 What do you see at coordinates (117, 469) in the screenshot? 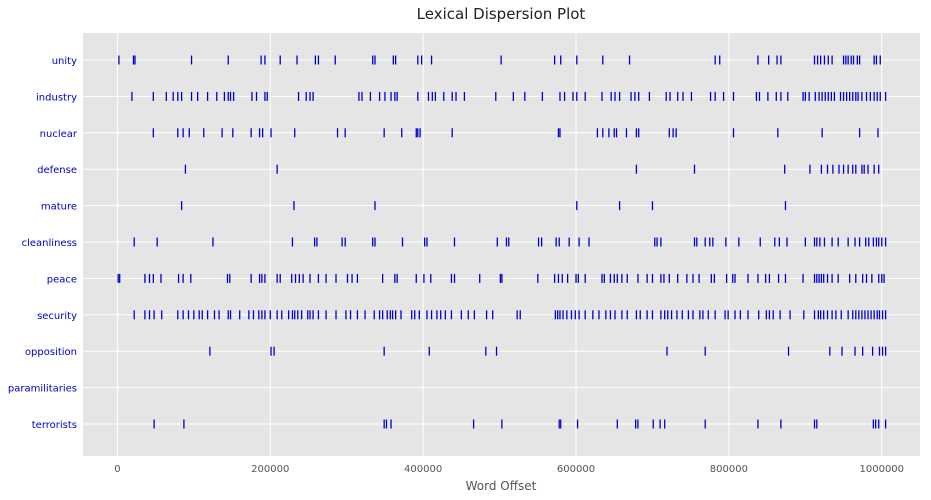
I see `x-tick-label: 0` at bounding box center [117, 469].